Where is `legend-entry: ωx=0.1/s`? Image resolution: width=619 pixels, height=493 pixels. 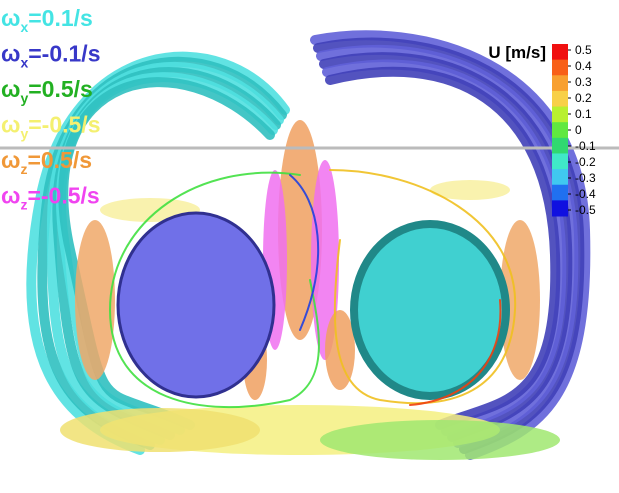
legend-entry: ωx=0.1/s is located at coordinates (47, 20).